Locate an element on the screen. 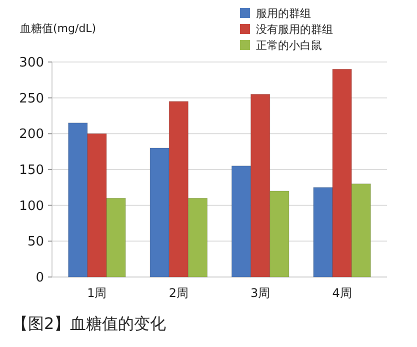  y-tick-label: 300 is located at coordinates (31, 63).